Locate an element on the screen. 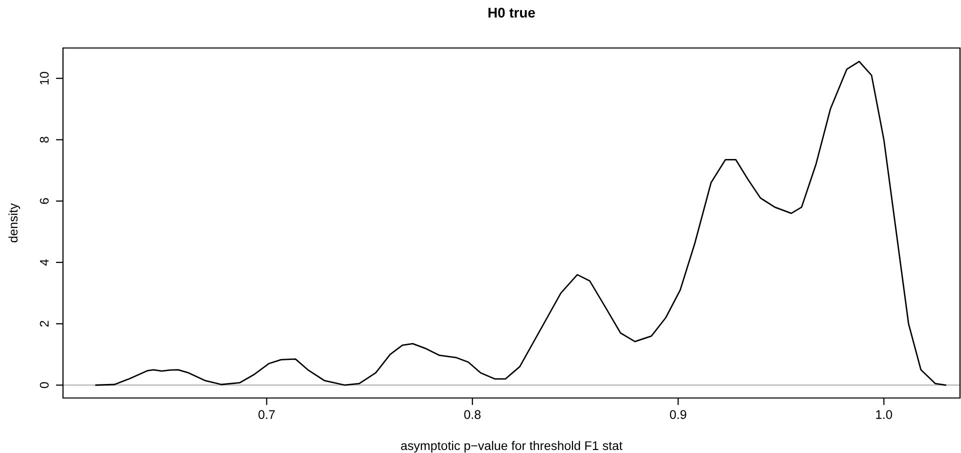 Image resolution: width=961 pixels, height=453 pixels. y-tick-label: 8 is located at coordinates (44, 139).